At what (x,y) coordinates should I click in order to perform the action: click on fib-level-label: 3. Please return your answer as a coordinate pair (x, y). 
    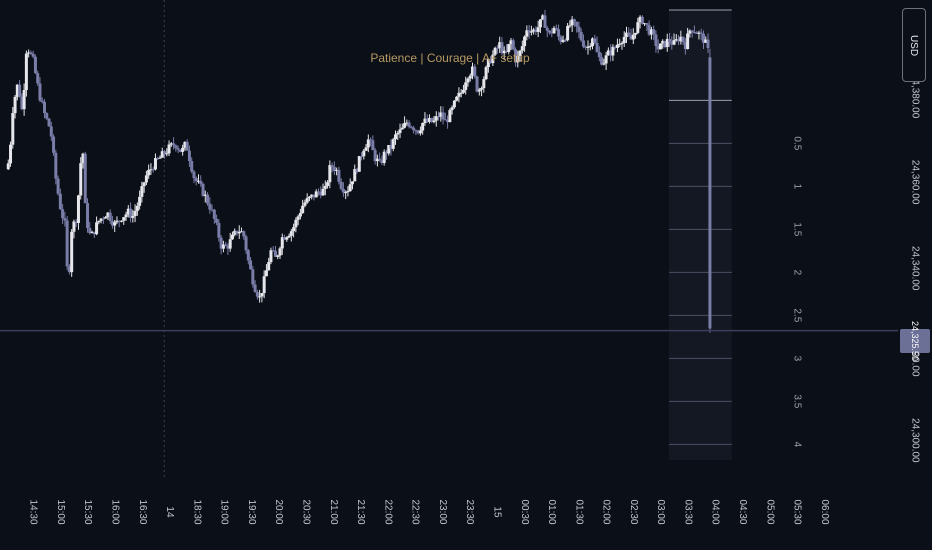
    Looking at the image, I should click on (796, 359).